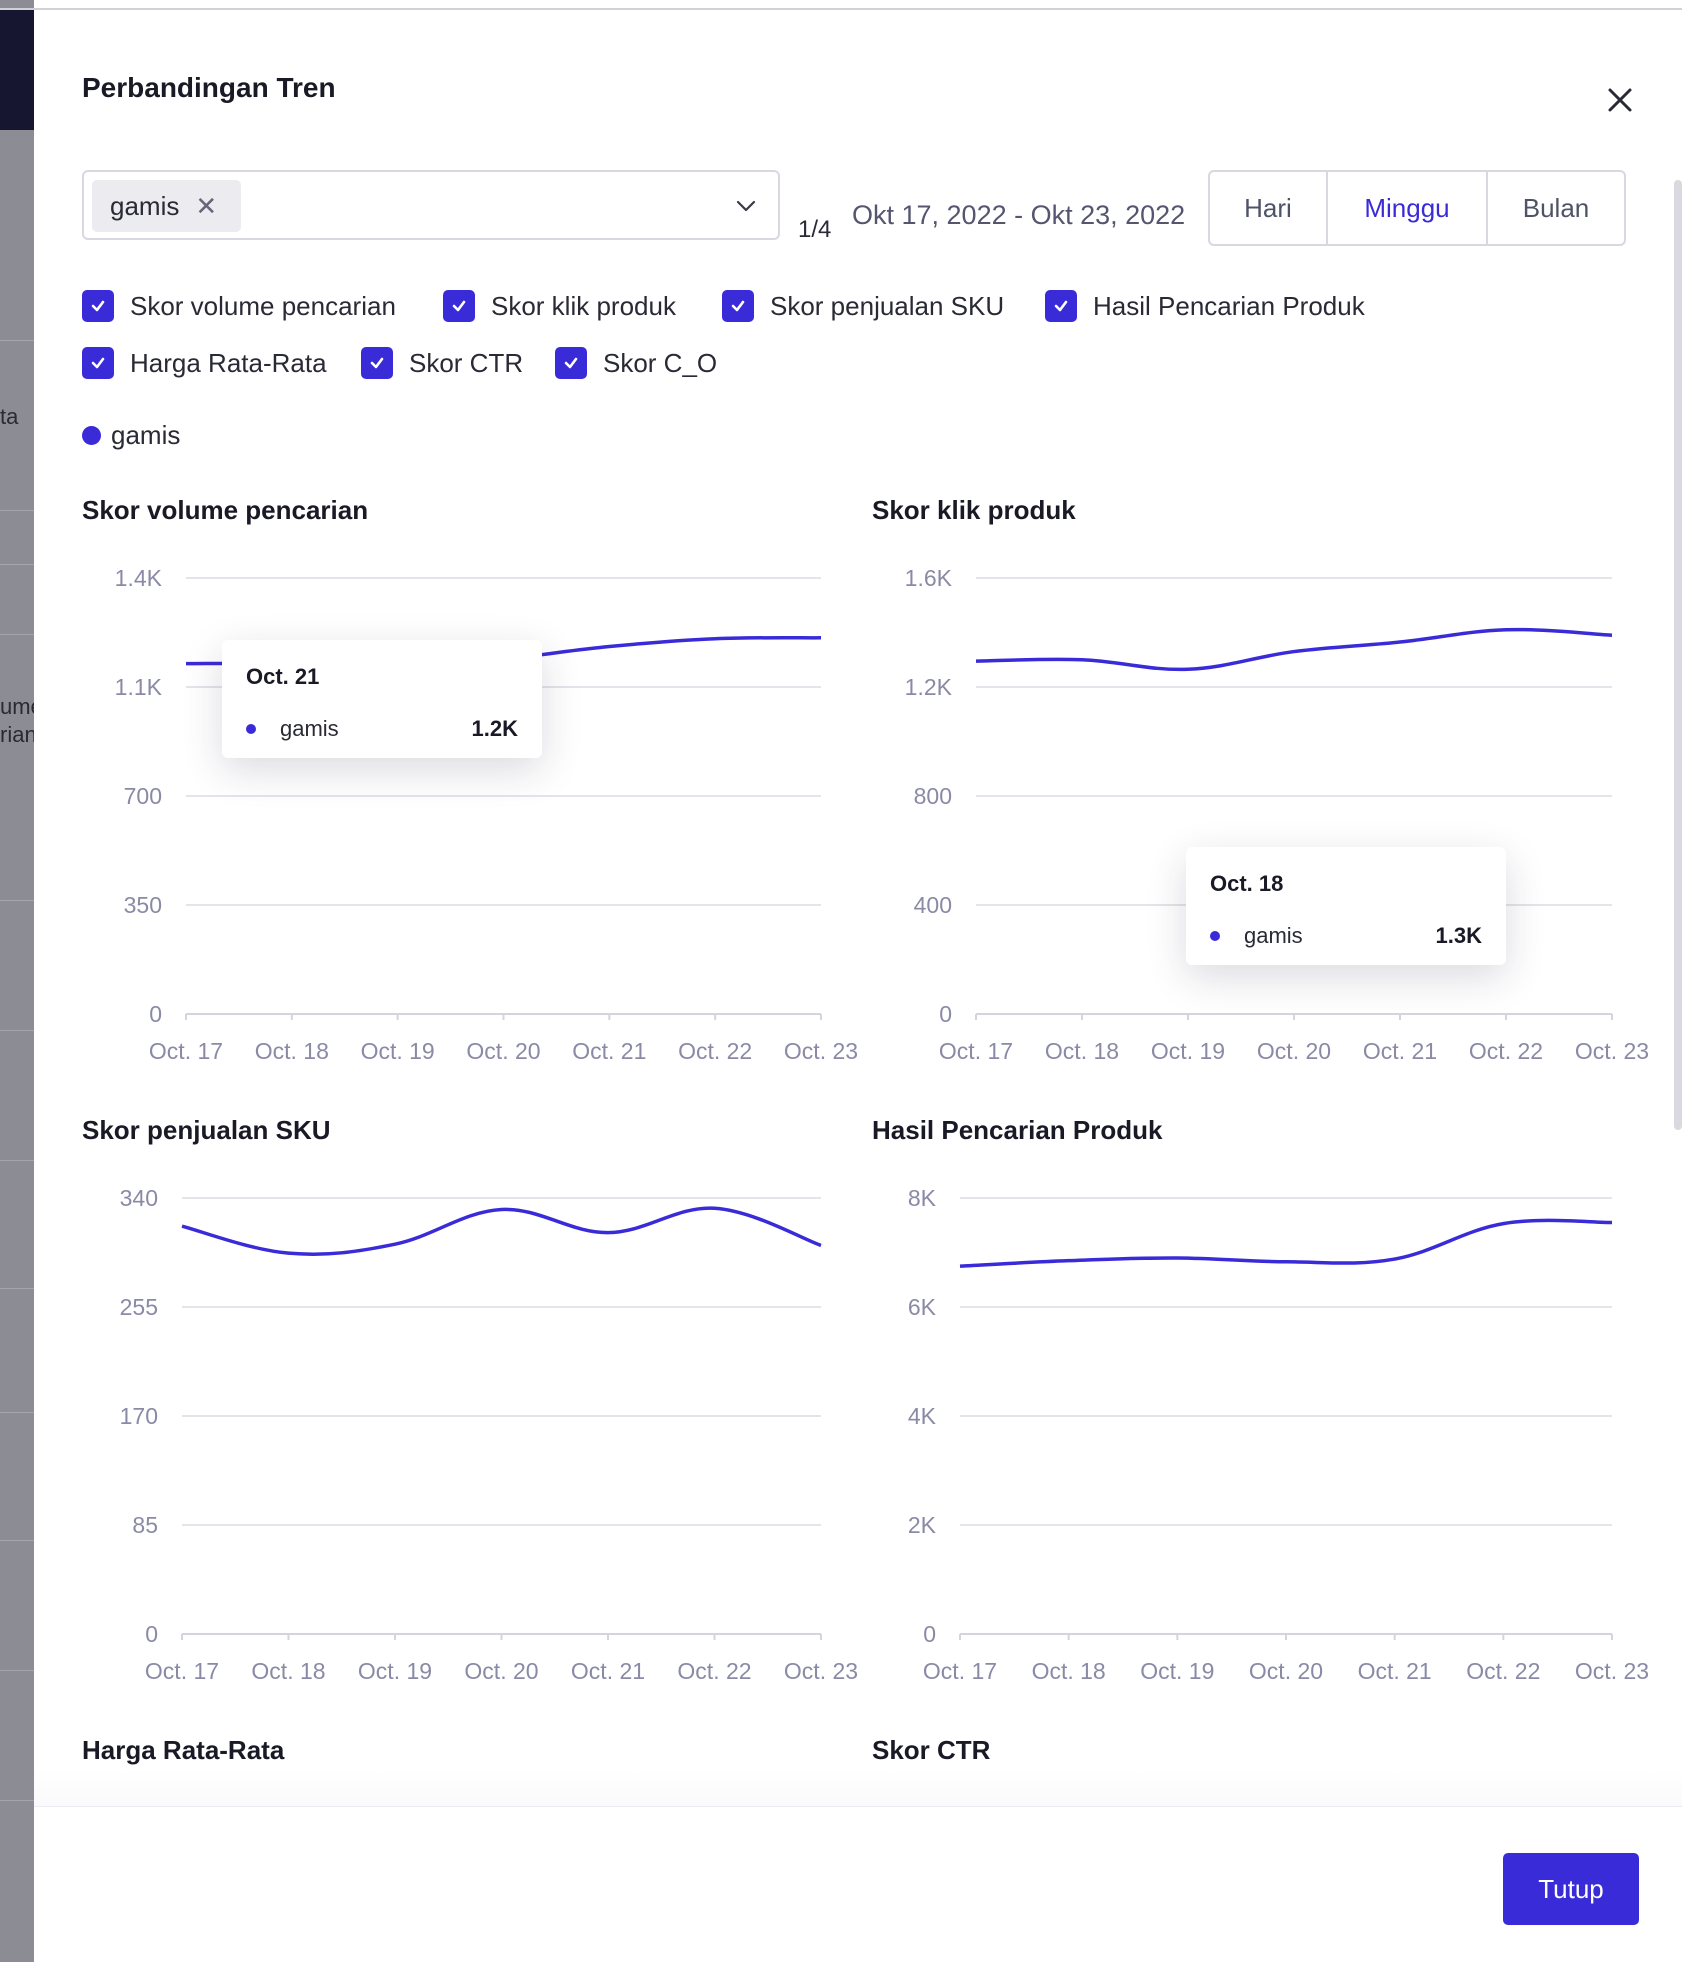 The width and height of the screenshot is (1682, 1963). Describe the element at coordinates (183, 1750) in the screenshot. I see `chart-title-average-price: Harga Rata-Rata` at that location.